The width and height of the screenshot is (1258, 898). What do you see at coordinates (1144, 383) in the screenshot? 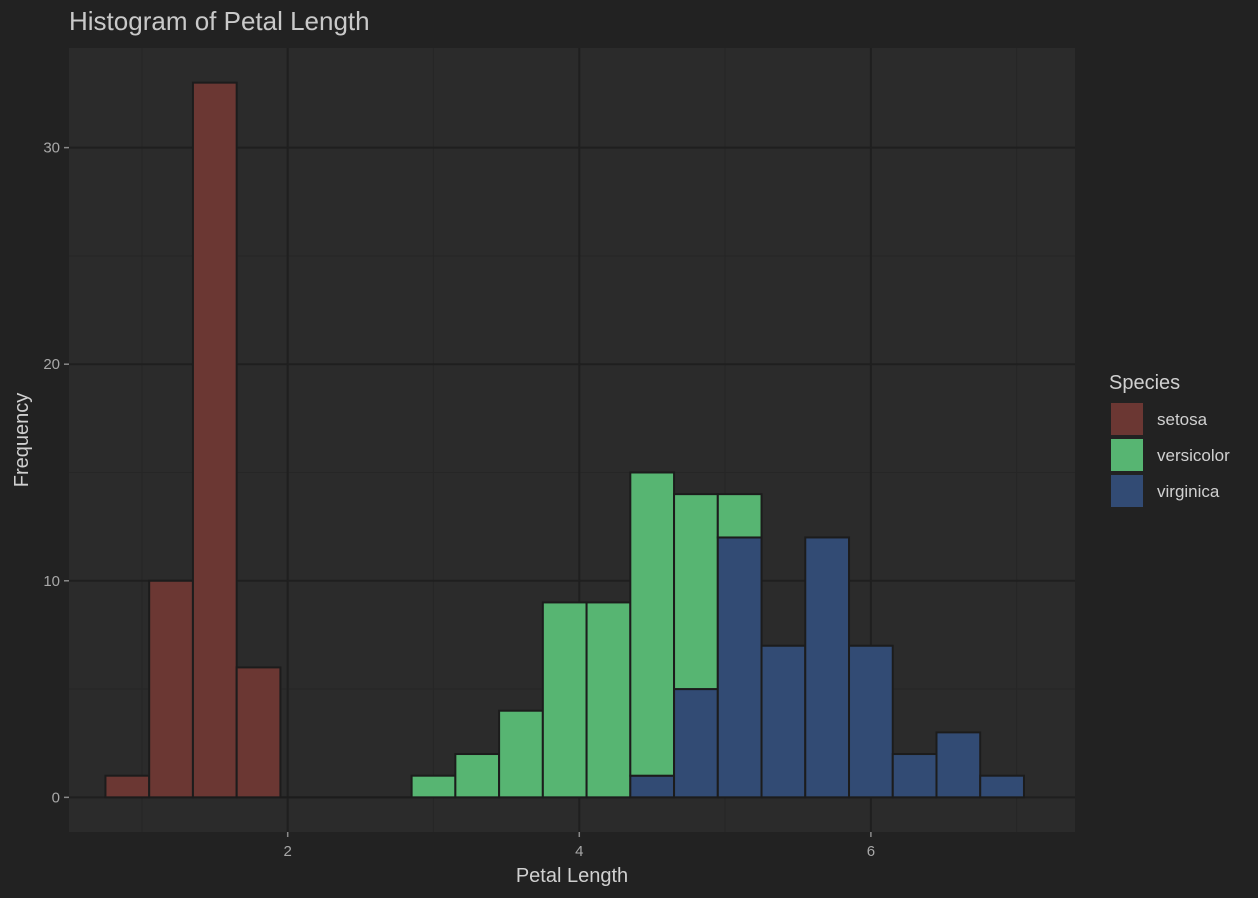
I see `legend-title: Species` at bounding box center [1144, 383].